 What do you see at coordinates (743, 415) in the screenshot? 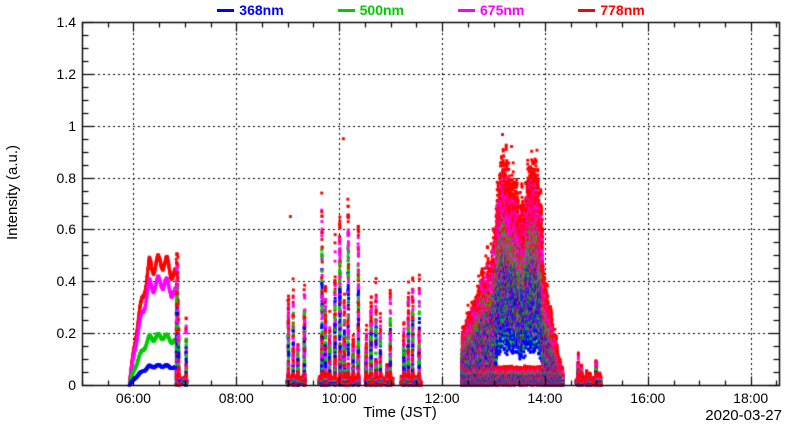
I see `date-stamp: 2020-03-27` at bounding box center [743, 415].